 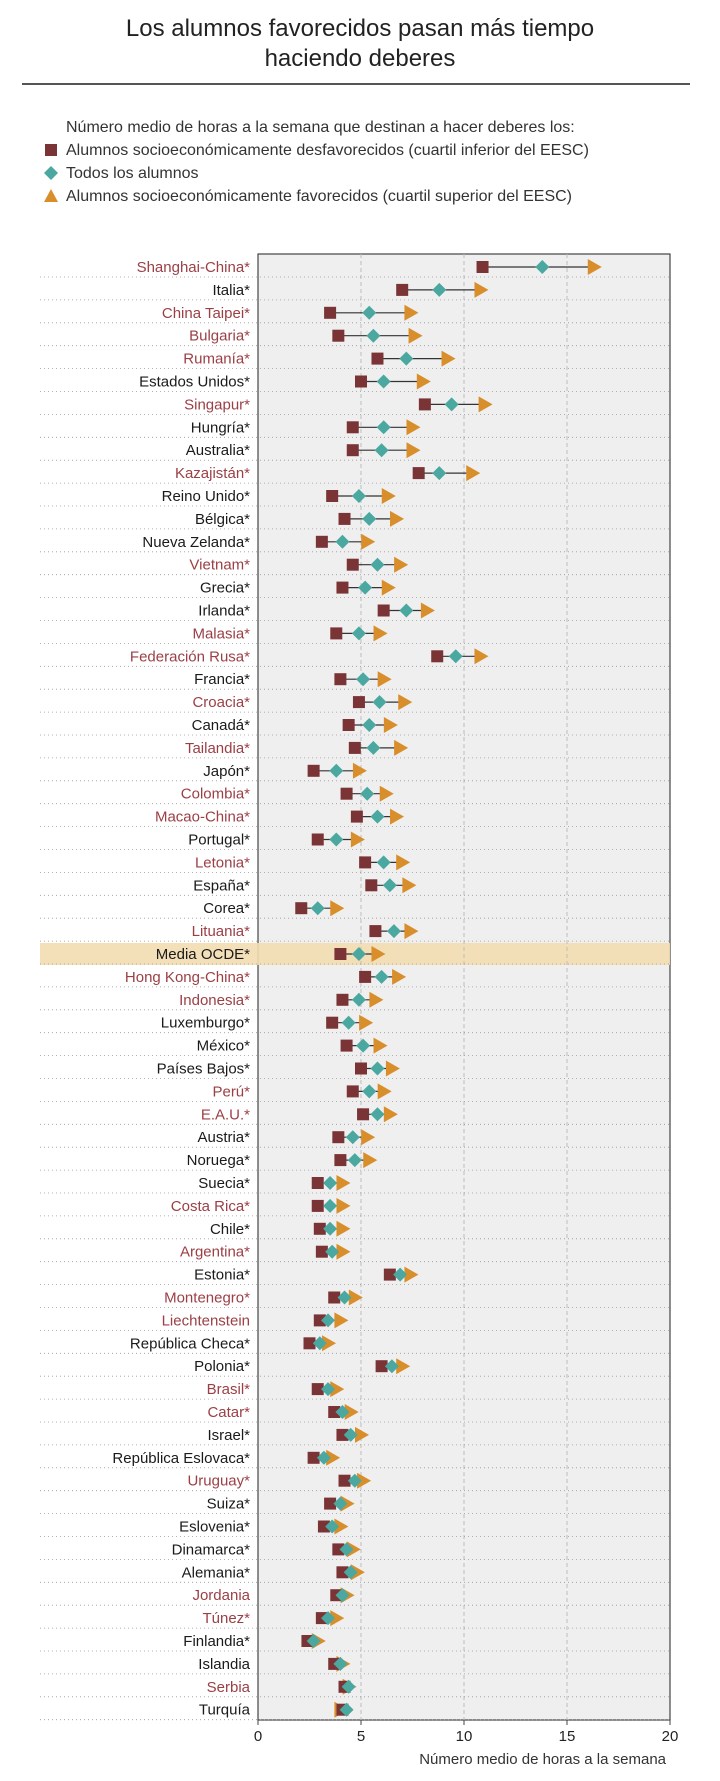 What do you see at coordinates (360, 58) in the screenshot?
I see `chart-title-line-2: haciendo deberes` at bounding box center [360, 58].